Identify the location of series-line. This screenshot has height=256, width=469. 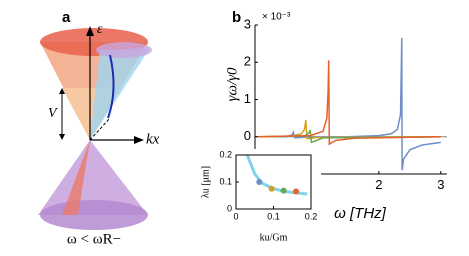
(349, 103).